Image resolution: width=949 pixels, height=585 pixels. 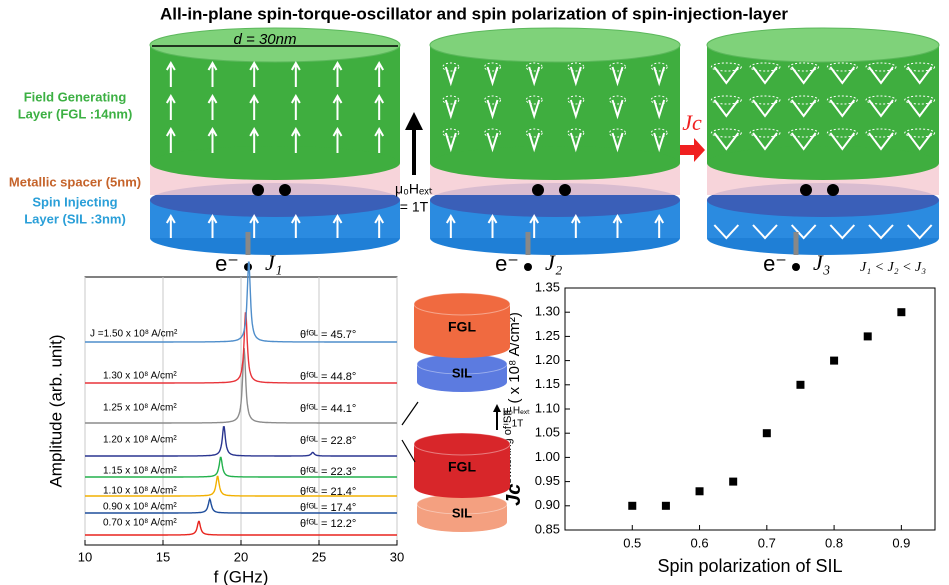 What do you see at coordinates (821, 262) in the screenshot?
I see `current-label: J₃` at bounding box center [821, 262].